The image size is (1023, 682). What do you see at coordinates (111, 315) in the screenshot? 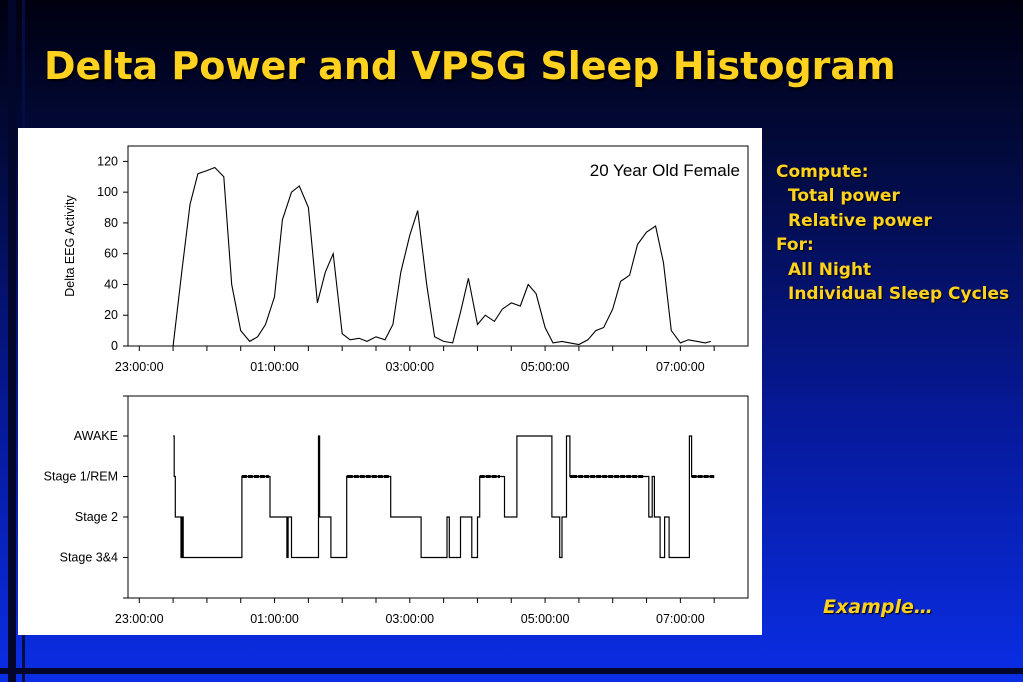
I see `delta-y-tick-label: 20` at bounding box center [111, 315].